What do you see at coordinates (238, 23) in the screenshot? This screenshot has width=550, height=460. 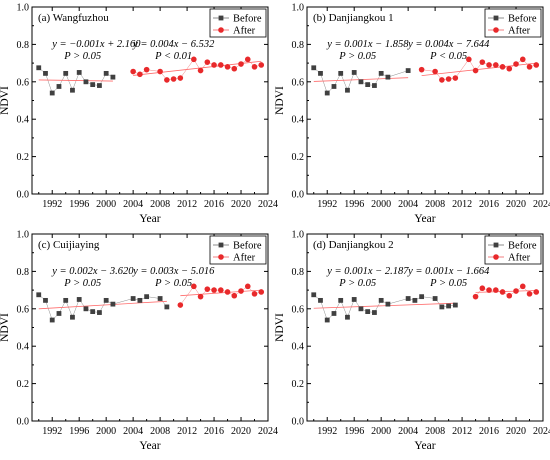 I see `legend-box` at bounding box center [238, 23].